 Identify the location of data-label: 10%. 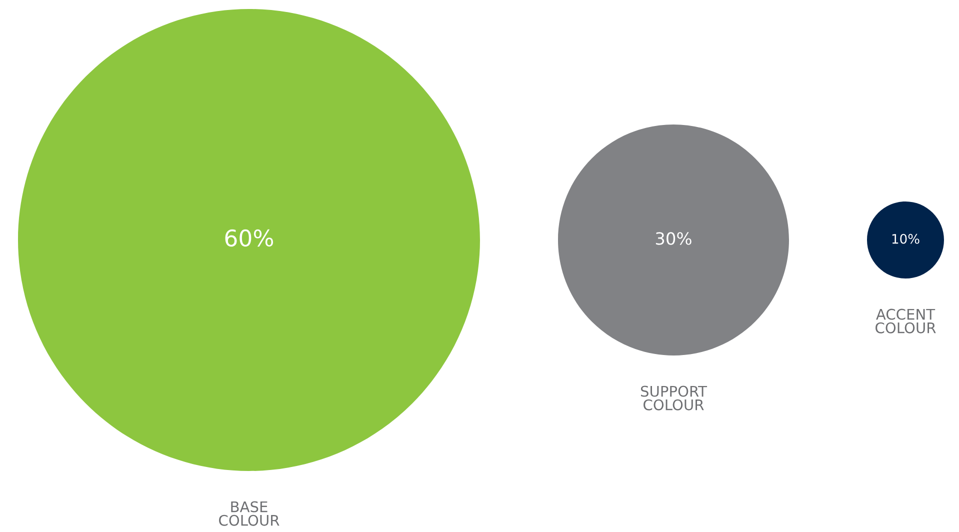
(906, 239).